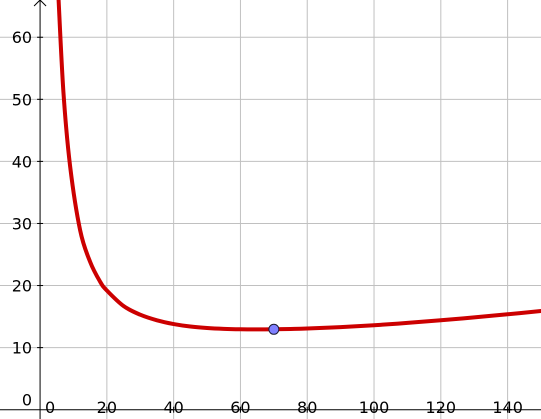 The height and width of the screenshot is (419, 541). I want to click on x-tick-label: 20, so click(107, 407).